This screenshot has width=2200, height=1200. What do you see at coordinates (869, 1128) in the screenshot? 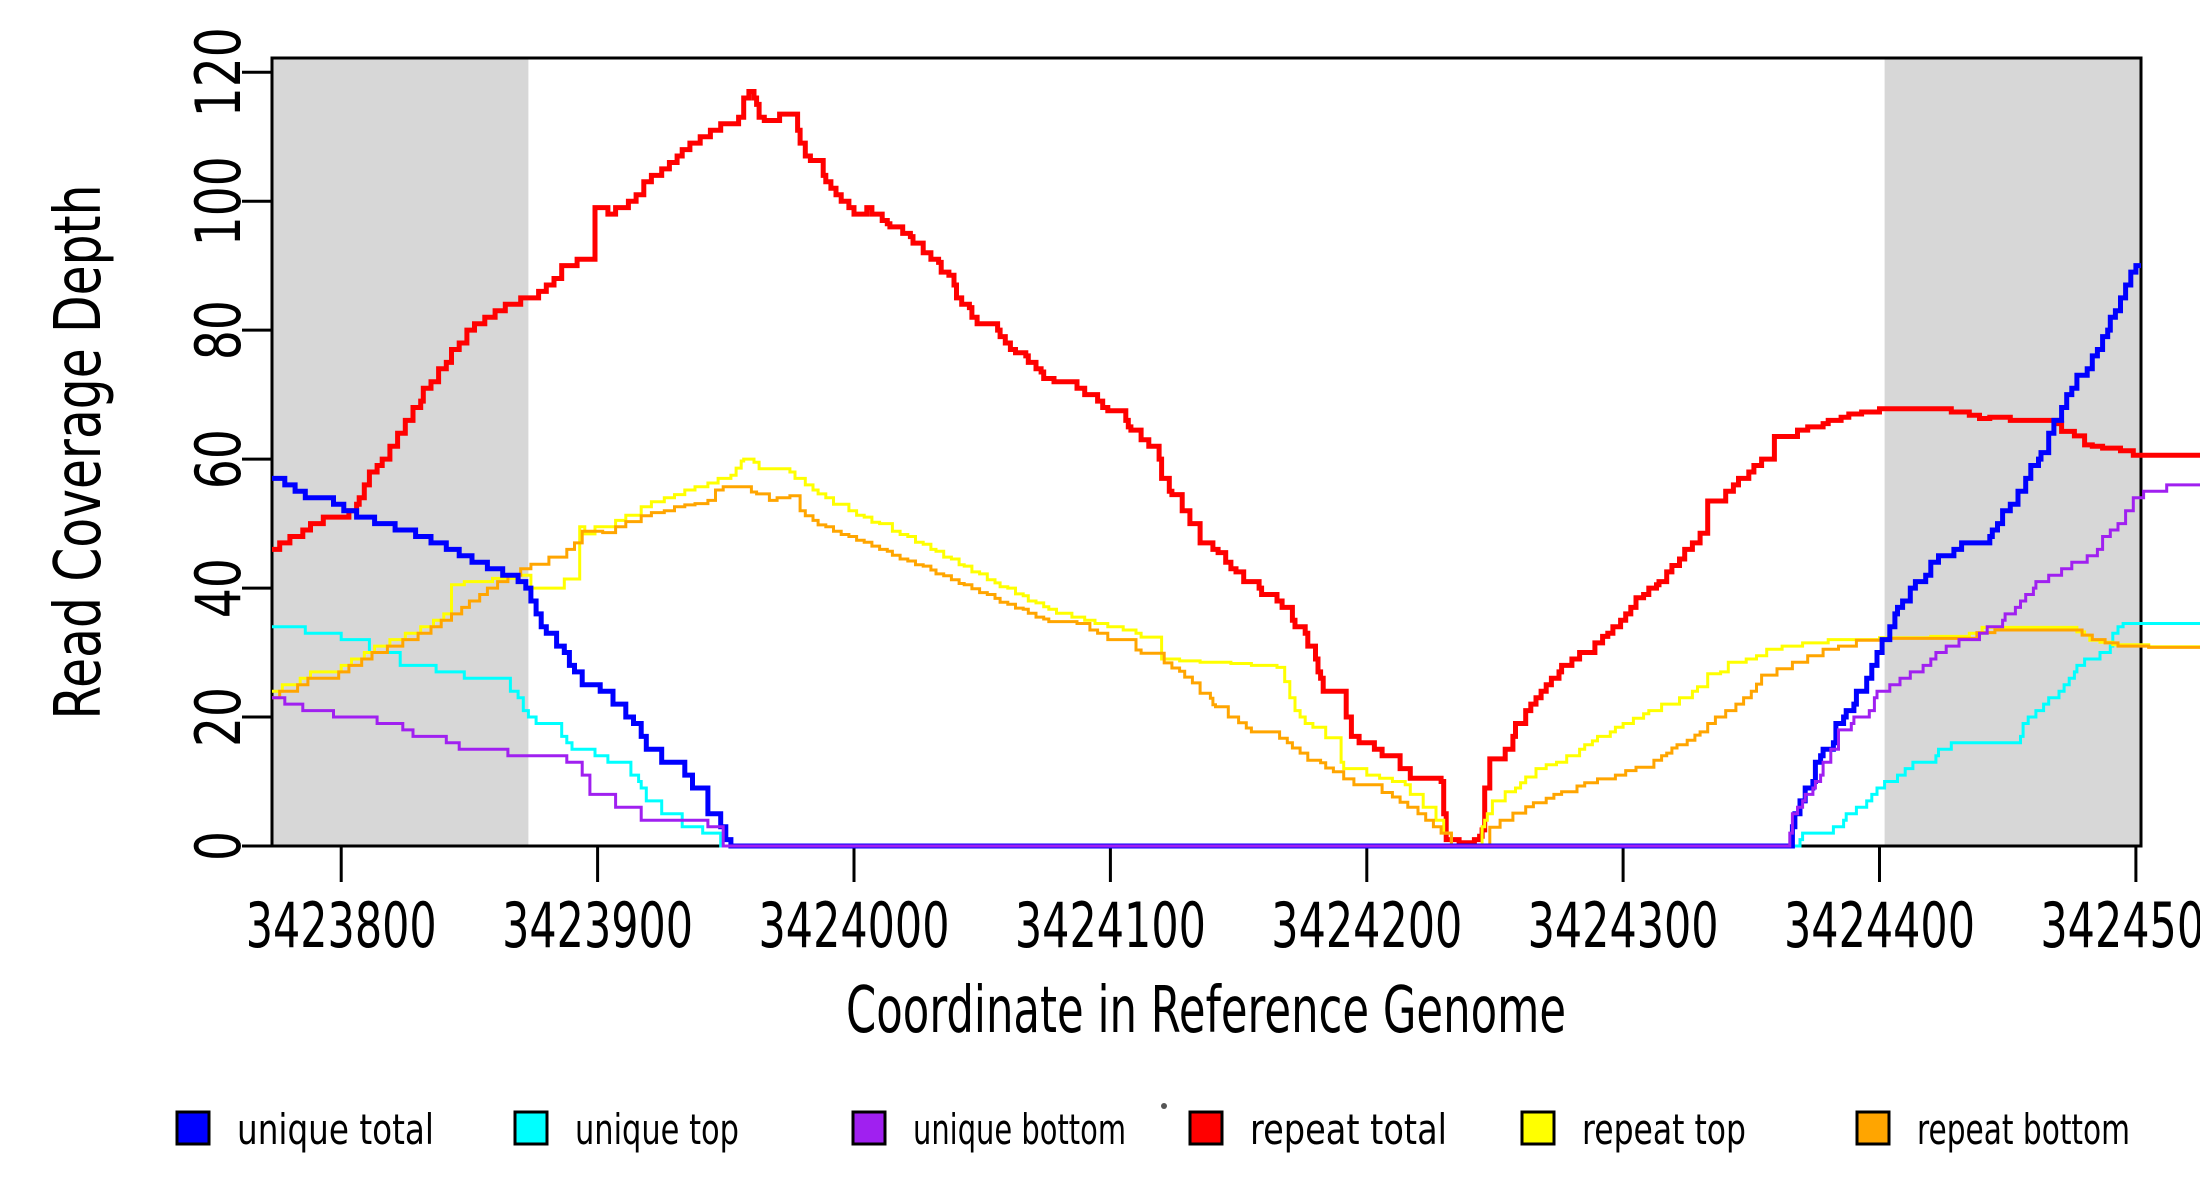
I see `legend-swatch-unique-bottom` at bounding box center [869, 1128].